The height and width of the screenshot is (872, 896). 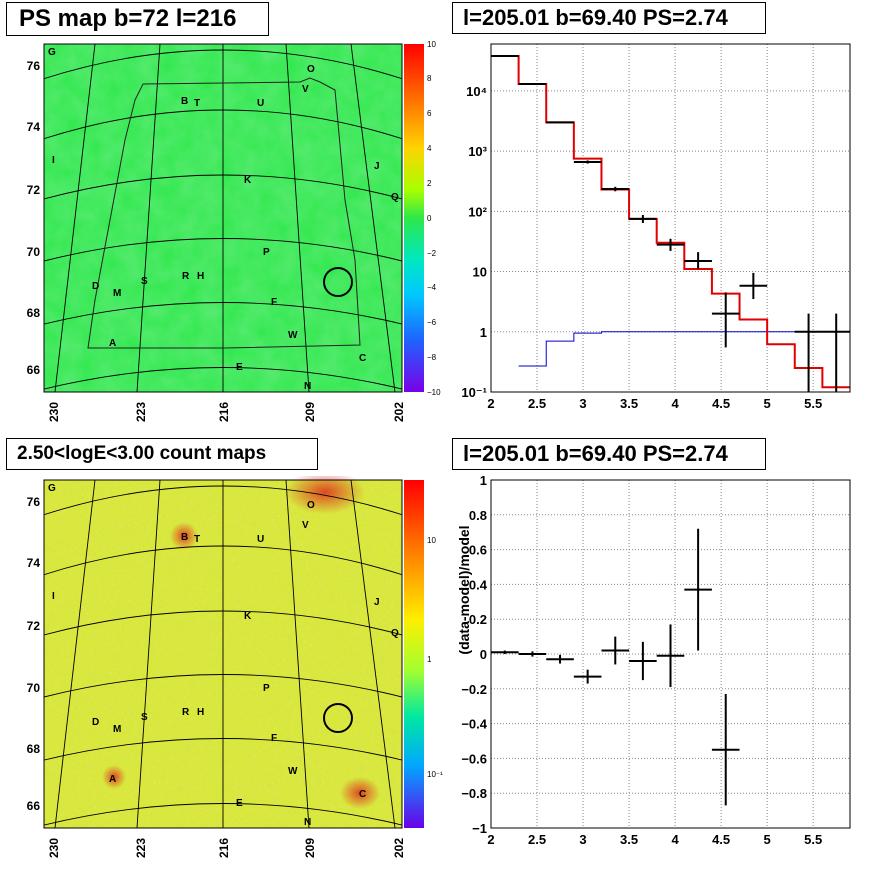 What do you see at coordinates (274, 738) in the screenshot?
I see `src-F: F` at bounding box center [274, 738].